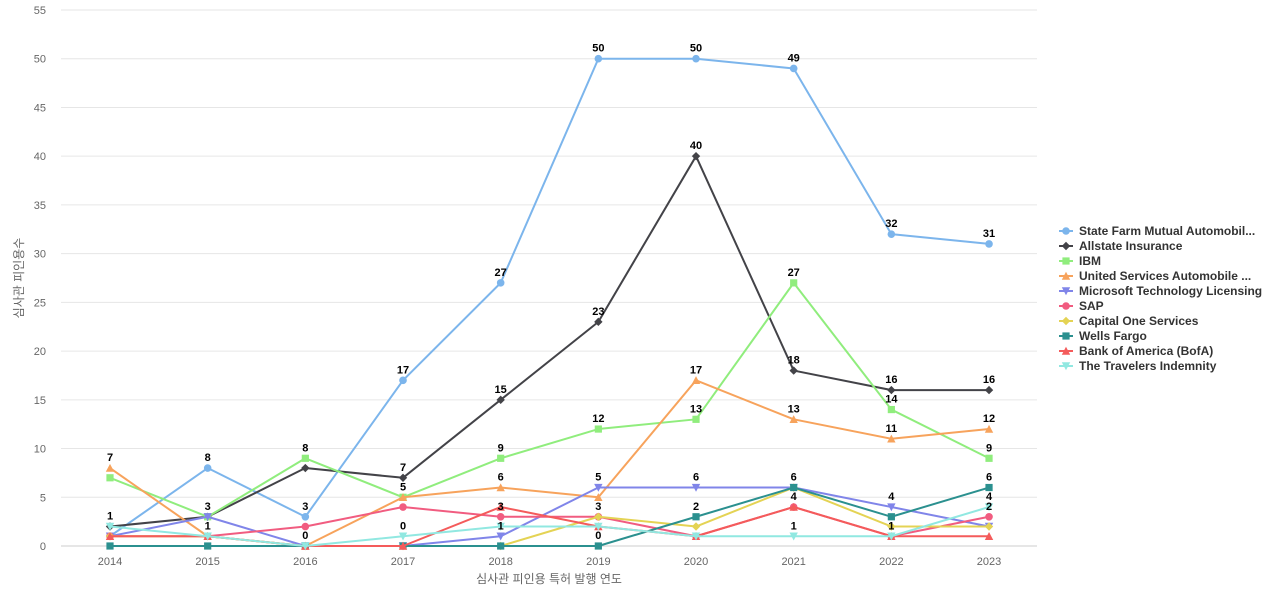 The image size is (1280, 600). I want to click on legend-item: Capital One Services, so click(1129, 321).